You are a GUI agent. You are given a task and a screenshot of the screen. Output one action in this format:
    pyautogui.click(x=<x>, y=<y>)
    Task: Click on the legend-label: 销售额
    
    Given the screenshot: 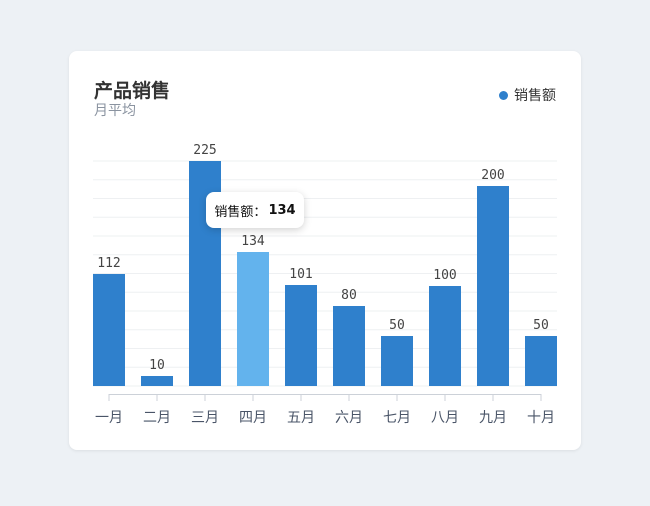 What is the action you would take?
    pyautogui.click(x=535, y=96)
    